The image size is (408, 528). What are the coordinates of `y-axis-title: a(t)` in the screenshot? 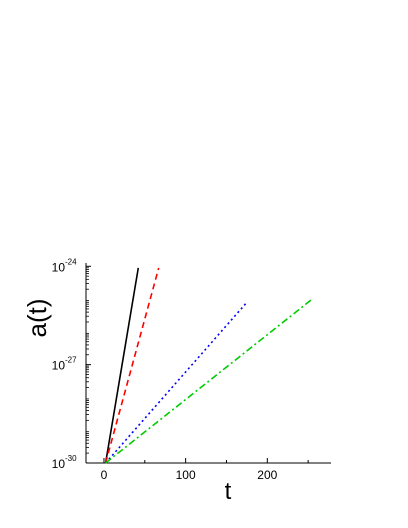 It's located at (37, 318).